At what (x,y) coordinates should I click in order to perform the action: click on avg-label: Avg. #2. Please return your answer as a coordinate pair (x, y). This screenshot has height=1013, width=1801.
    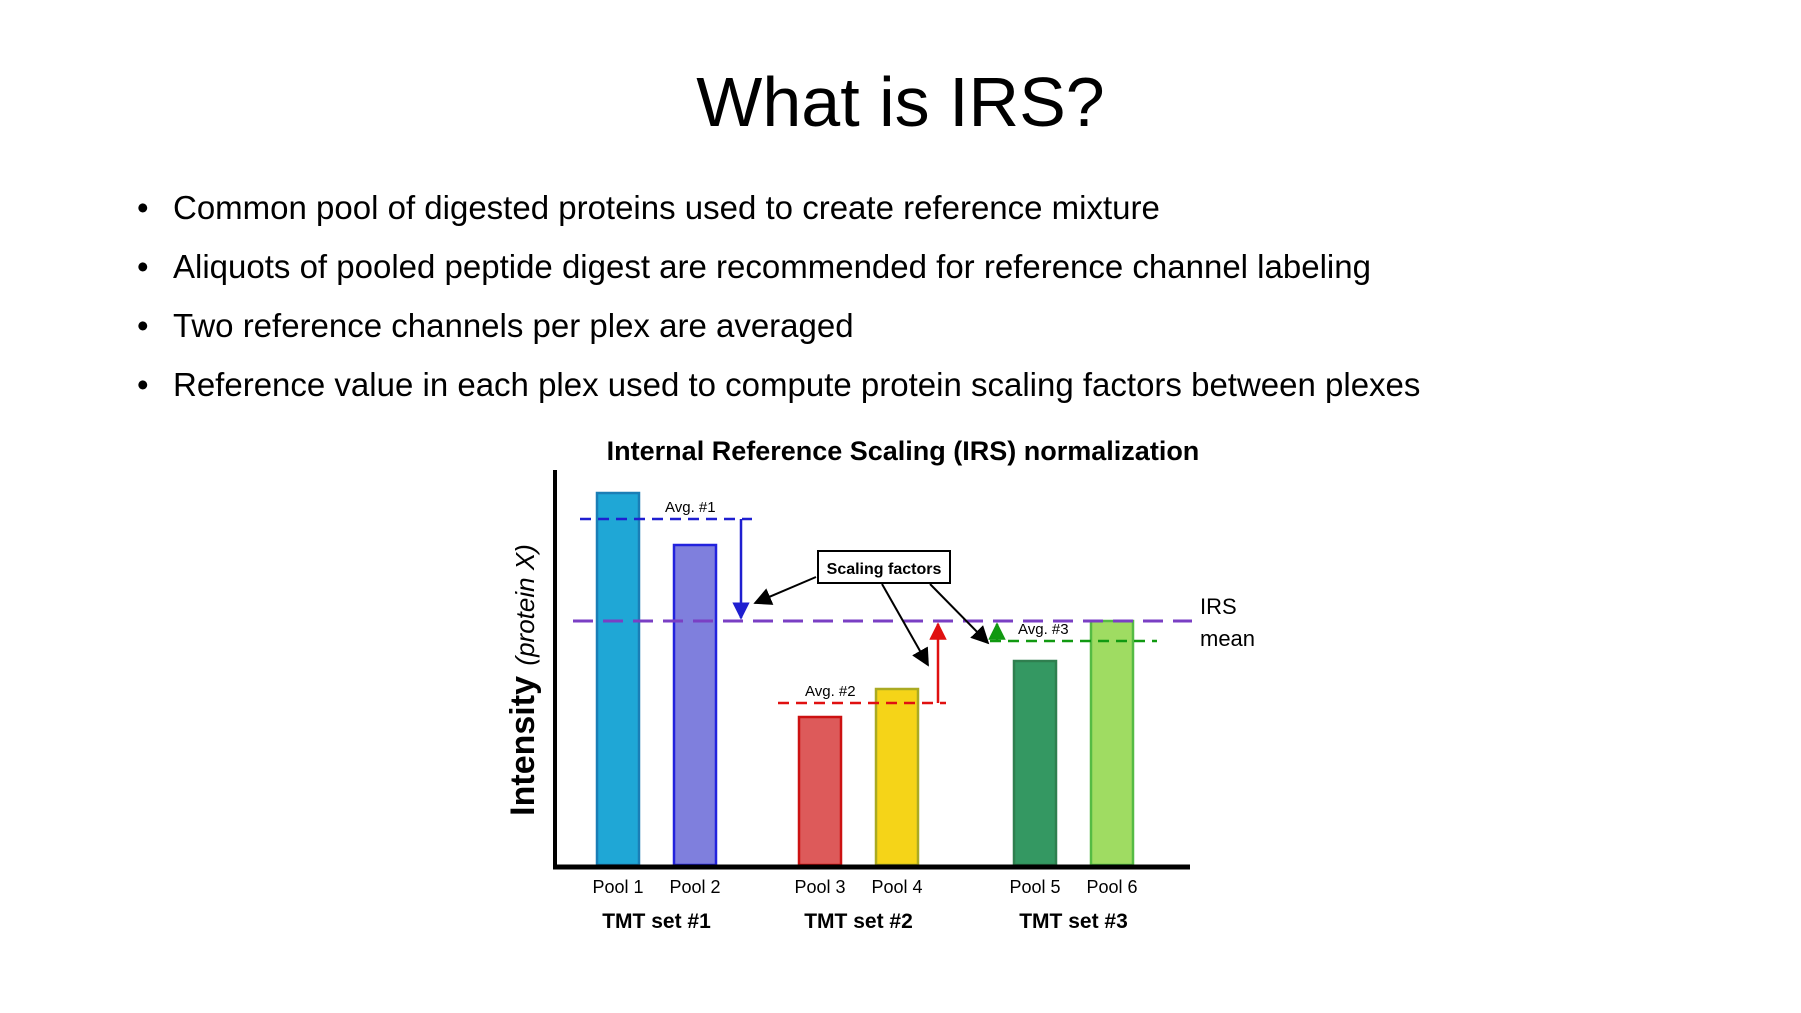
    Looking at the image, I should click on (830, 691).